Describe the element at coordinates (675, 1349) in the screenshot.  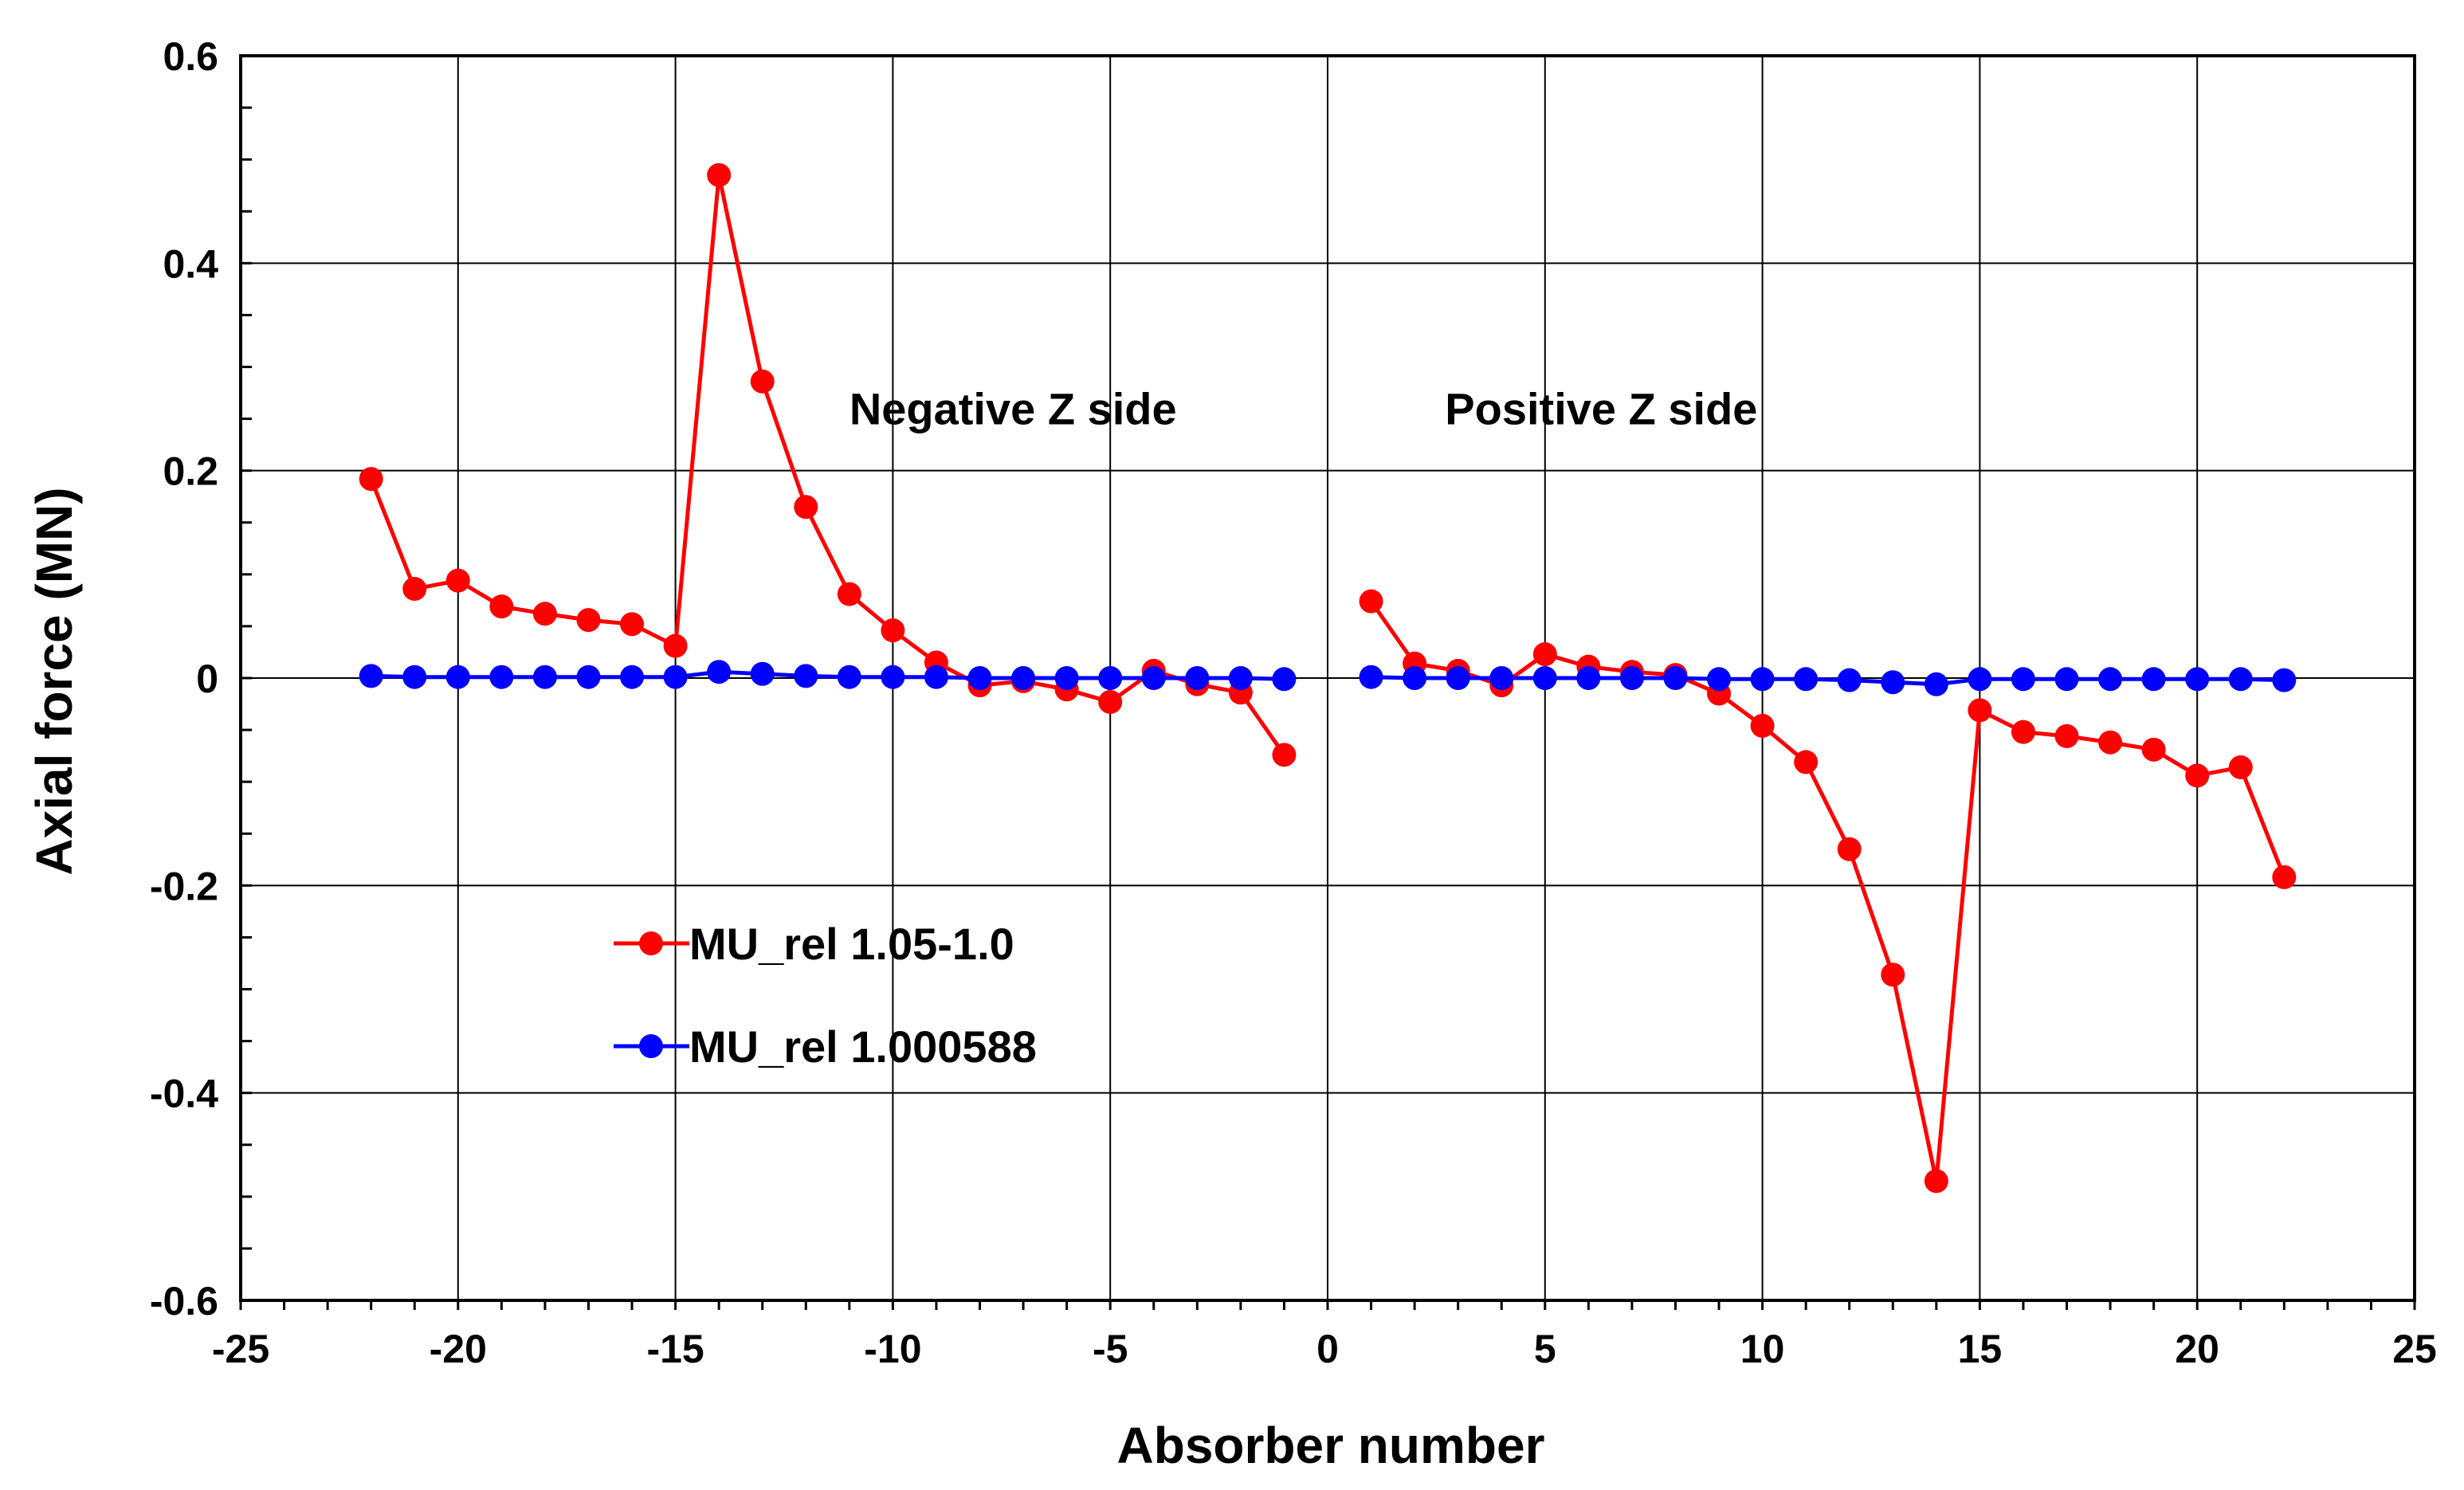
I see `x-tick-label: -15` at that location.